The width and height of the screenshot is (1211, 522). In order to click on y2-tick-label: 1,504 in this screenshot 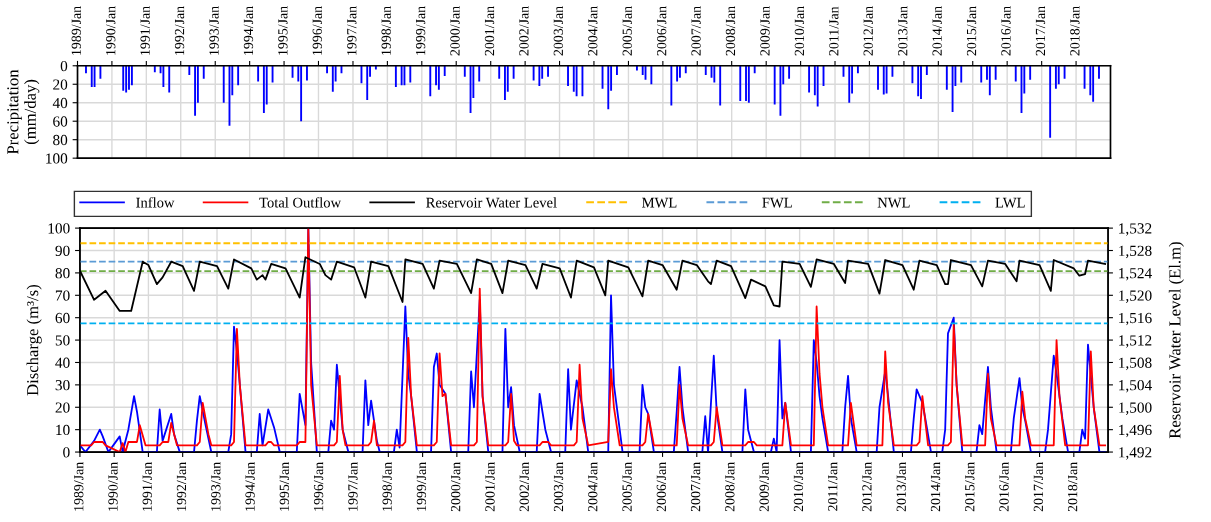, I will do `click(1135, 386)`.